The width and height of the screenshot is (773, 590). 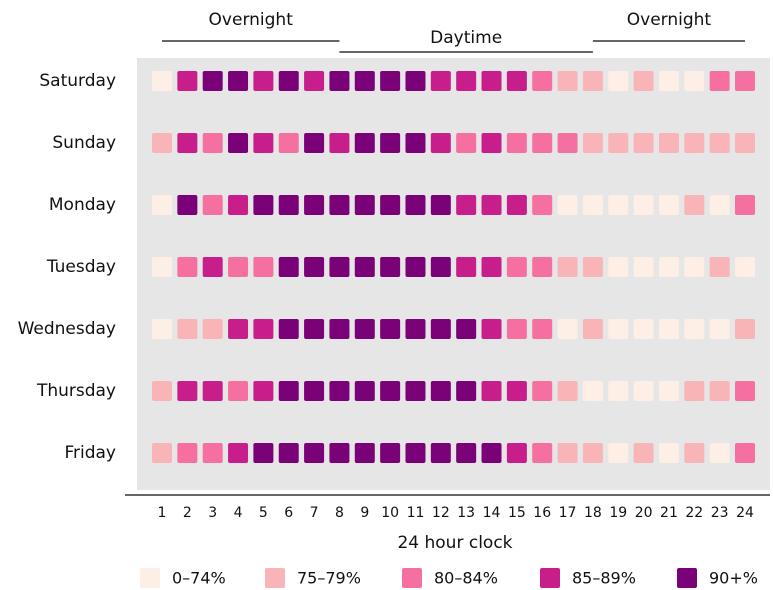 I want to click on legend-label: 85–89%, so click(x=604, y=578).